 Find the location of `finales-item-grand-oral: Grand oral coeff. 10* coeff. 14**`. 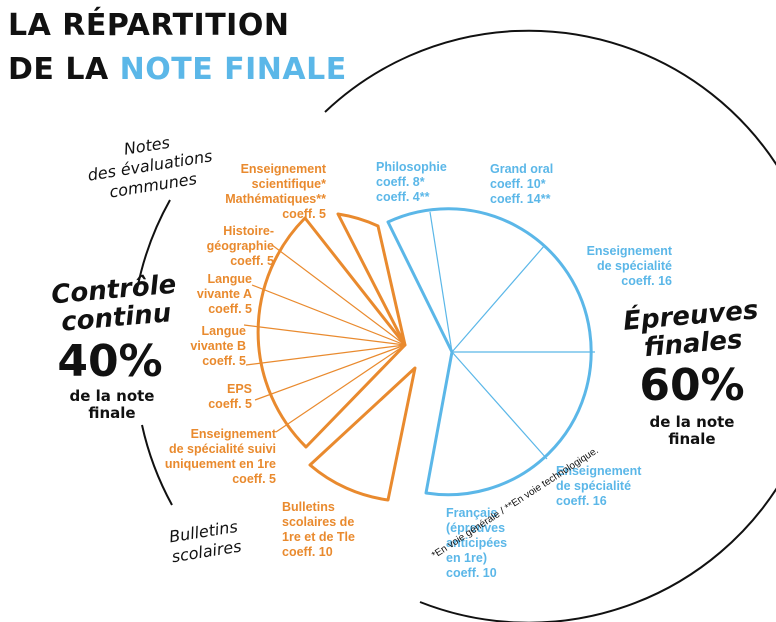

finales-item-grand-oral: Grand oral coeff. 10* coeff. 14** is located at coordinates (545, 184).